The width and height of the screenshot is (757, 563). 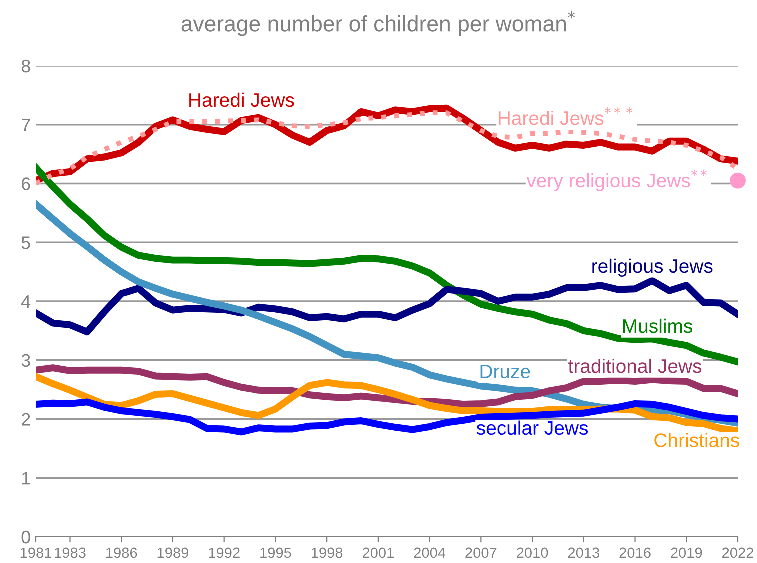 What do you see at coordinates (26, 478) in the screenshot?
I see `y-tick-label: 1` at bounding box center [26, 478].